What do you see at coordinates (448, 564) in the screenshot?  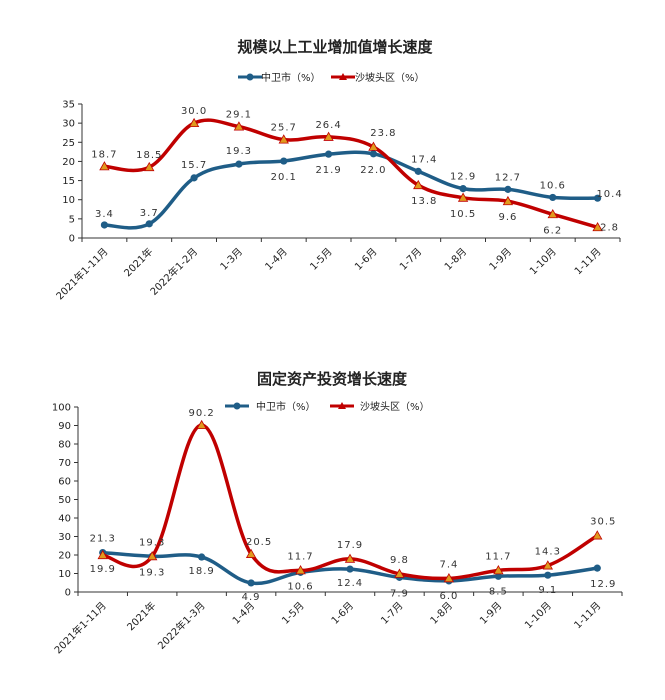 I see `data-label-2: 7.4` at bounding box center [448, 564].